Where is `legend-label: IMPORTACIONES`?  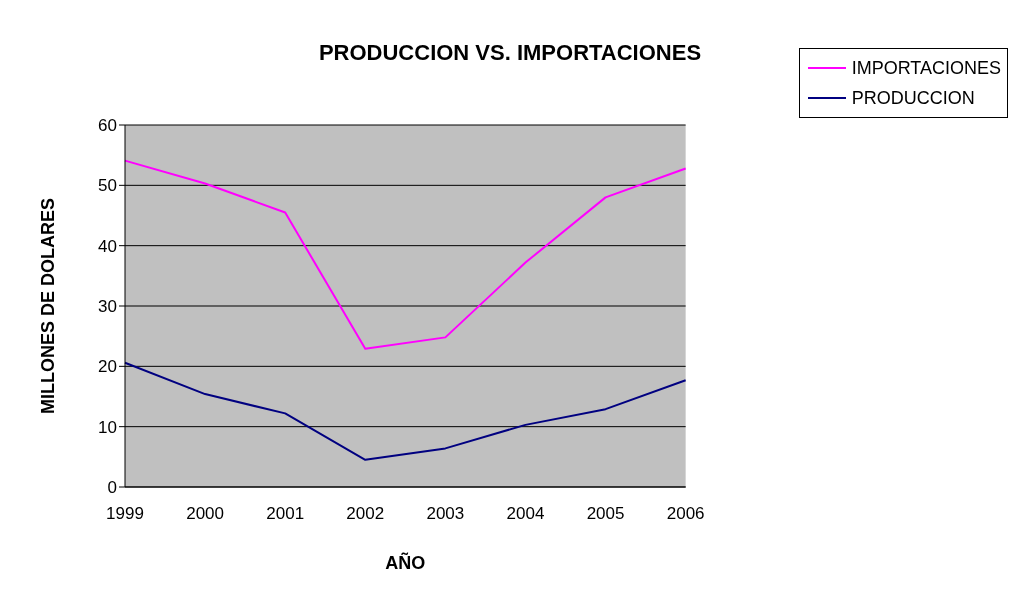
legend-label: IMPORTACIONES is located at coordinates (926, 68).